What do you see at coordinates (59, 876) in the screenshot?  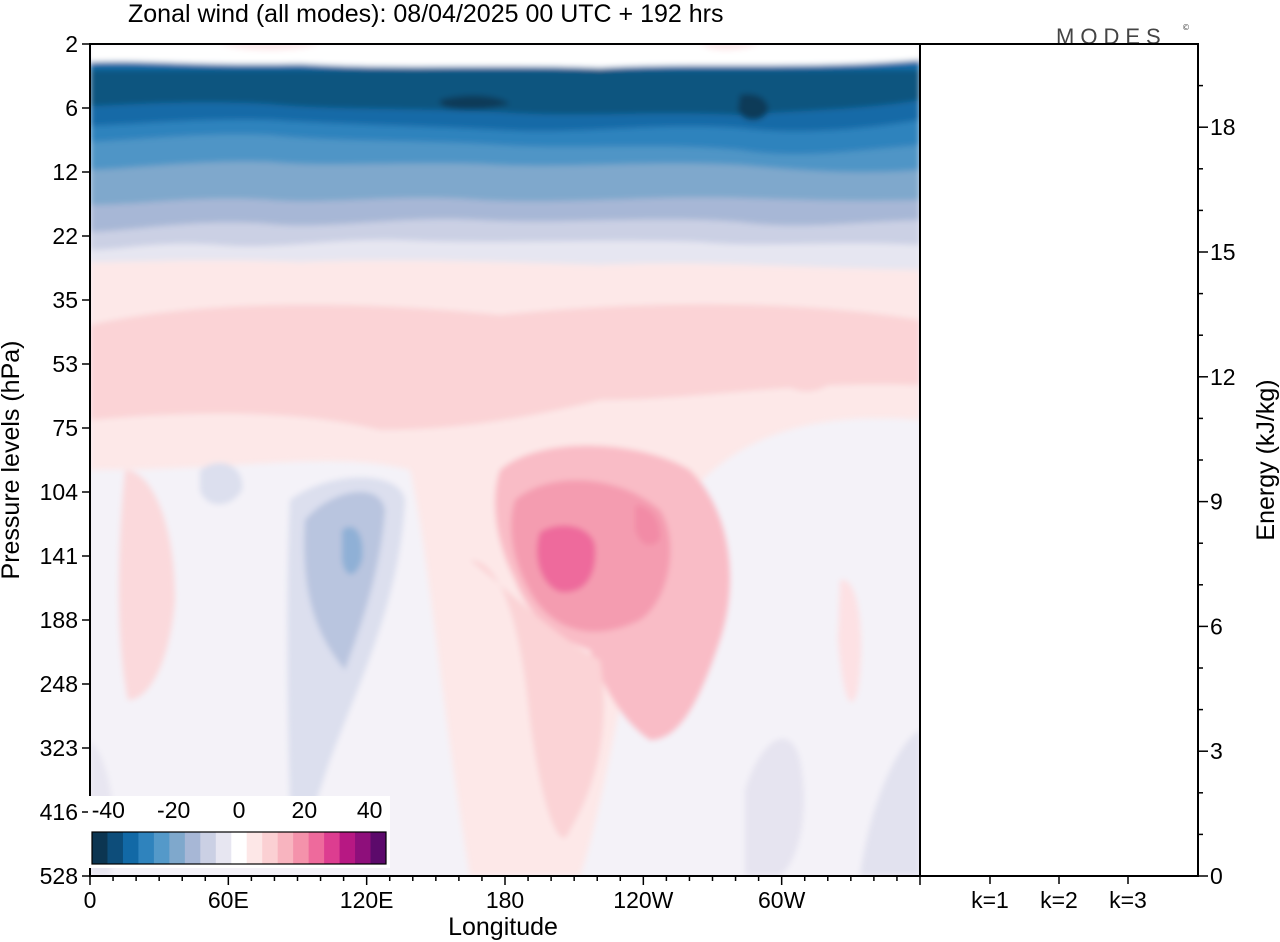 I see `y-tick-label: 528` at bounding box center [59, 876].